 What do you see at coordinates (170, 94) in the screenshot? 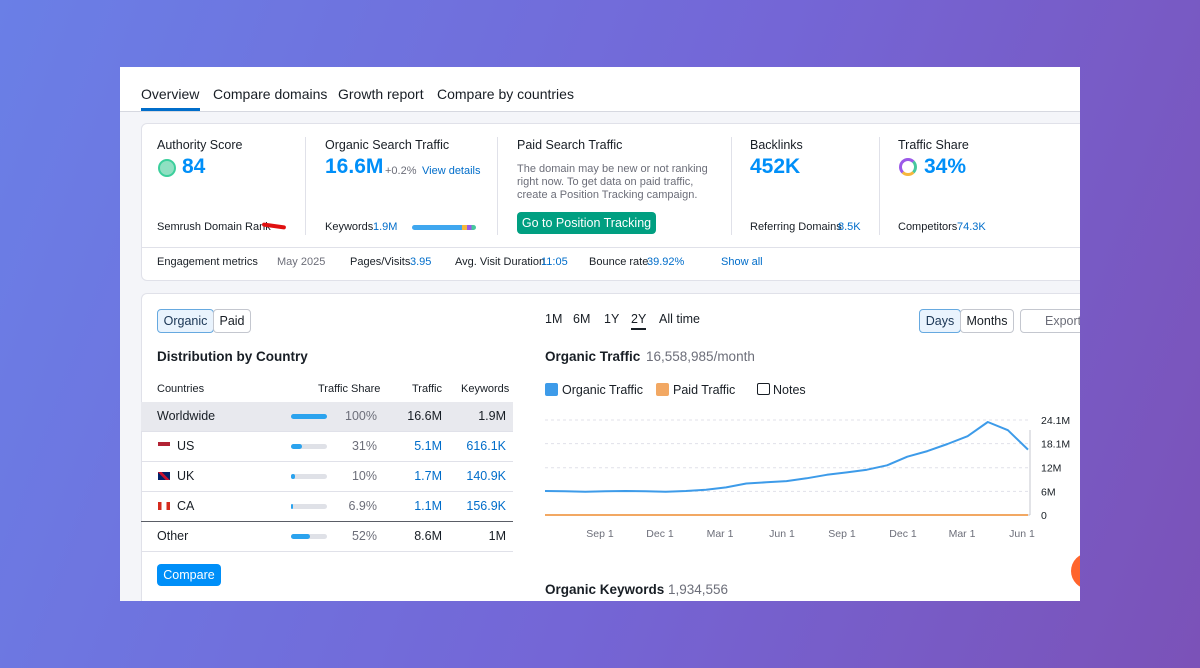
I see `tab: Overview` at bounding box center [170, 94].